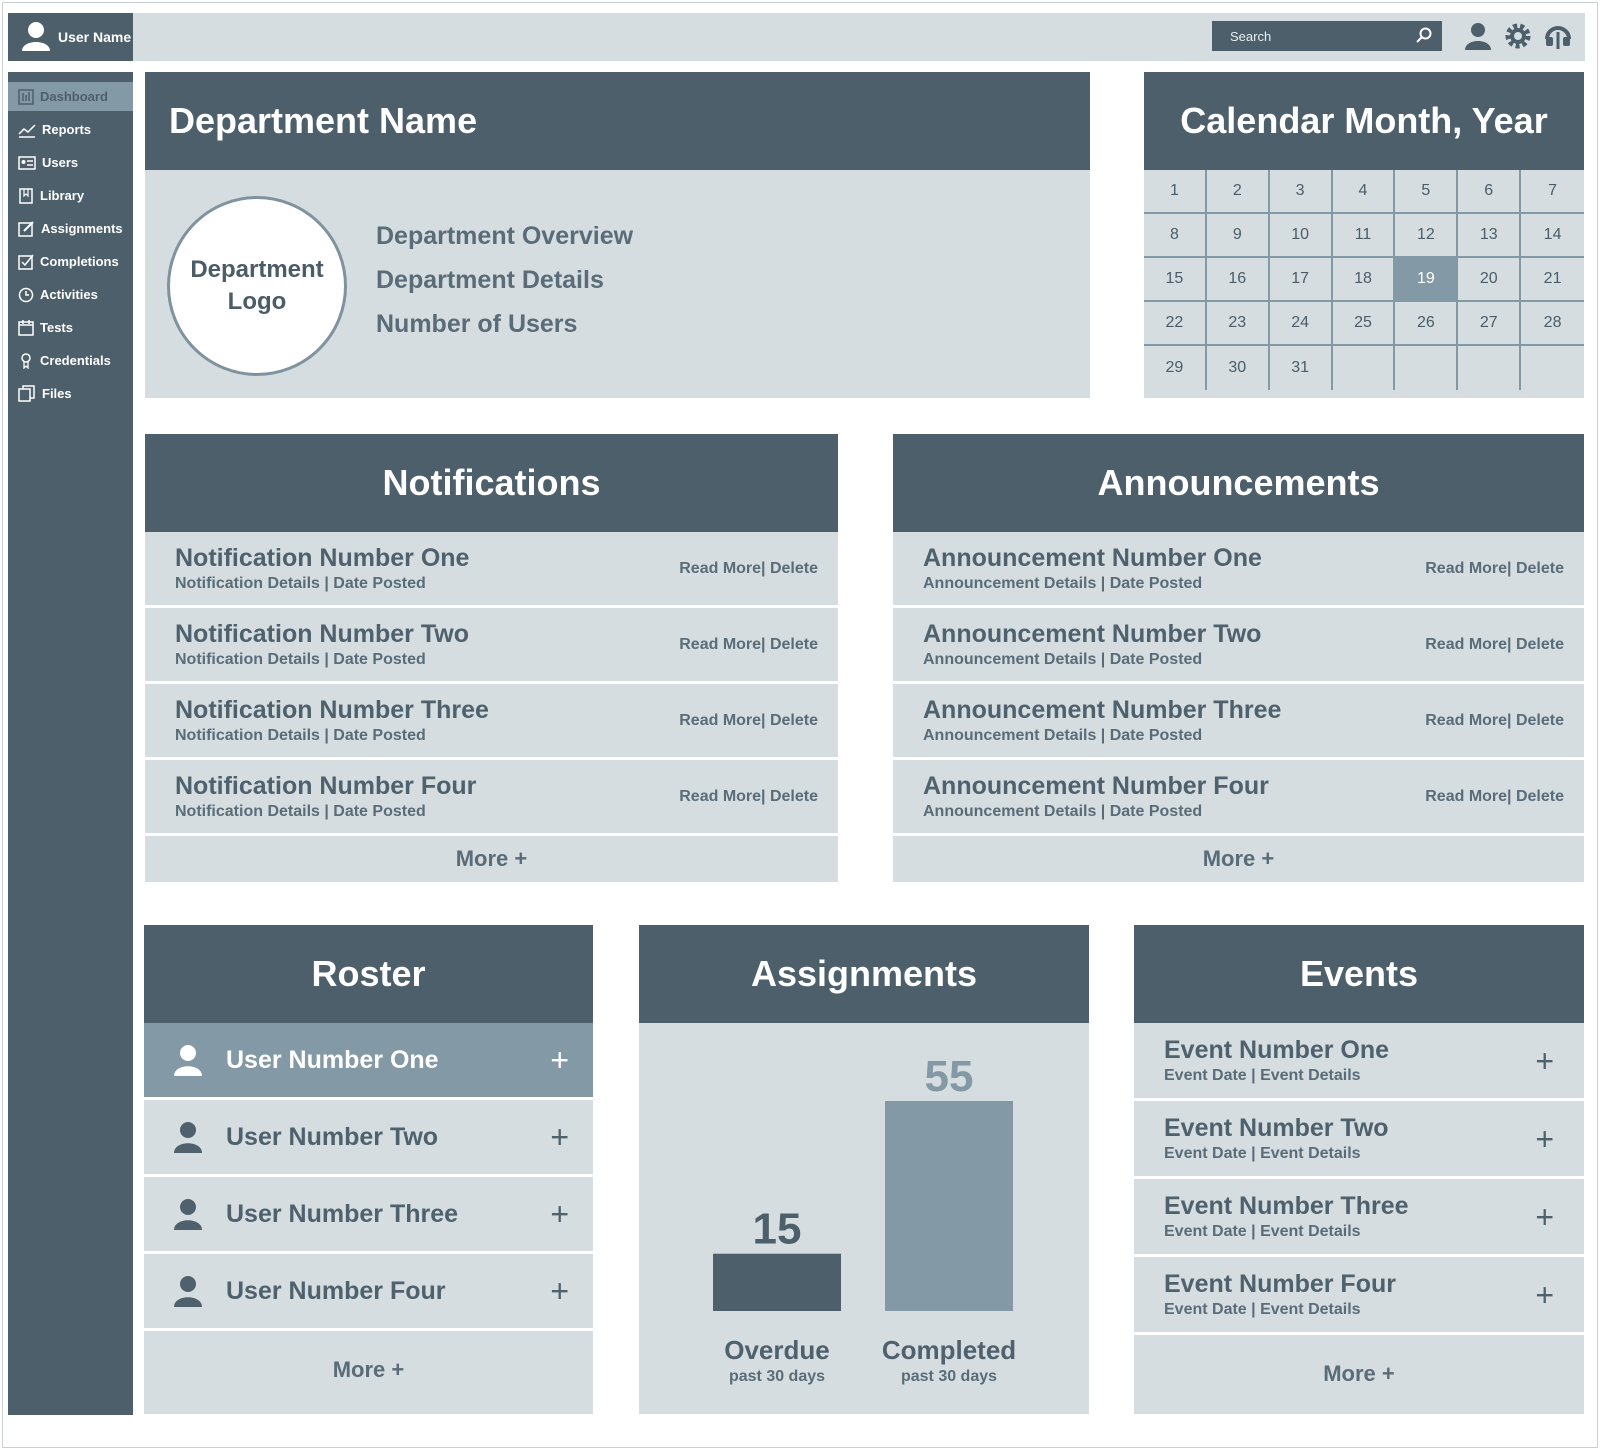 This screenshot has height=1450, width=1600. Describe the element at coordinates (1364, 280) in the screenshot. I see `calendar-day: 18` at that location.